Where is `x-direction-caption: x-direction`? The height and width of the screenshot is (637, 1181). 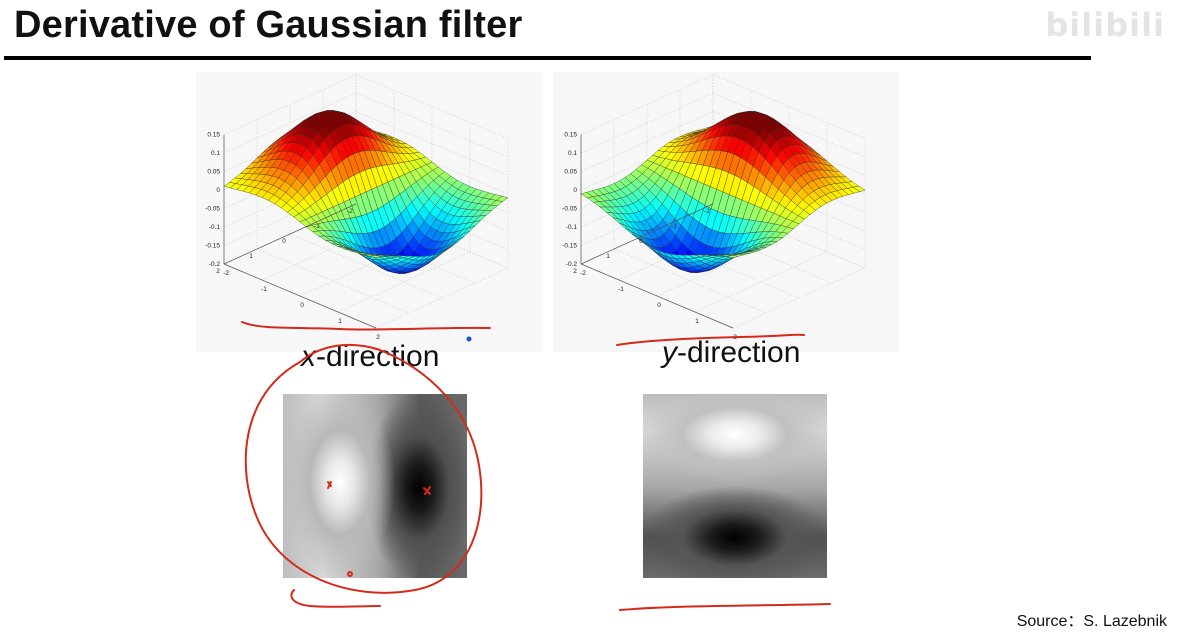 x-direction-caption: x-direction is located at coordinates (370, 357).